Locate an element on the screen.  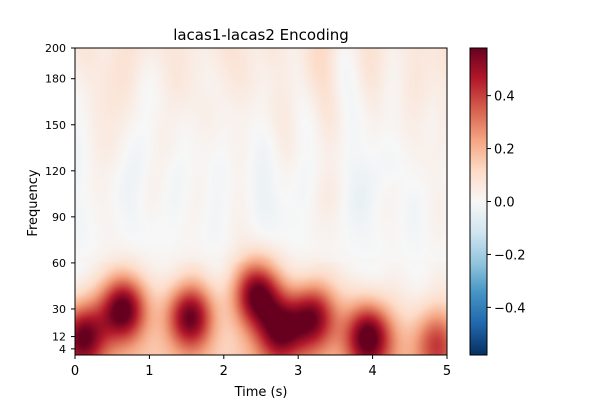
colorbar-tick-label: −0.4 is located at coordinates (510, 308).